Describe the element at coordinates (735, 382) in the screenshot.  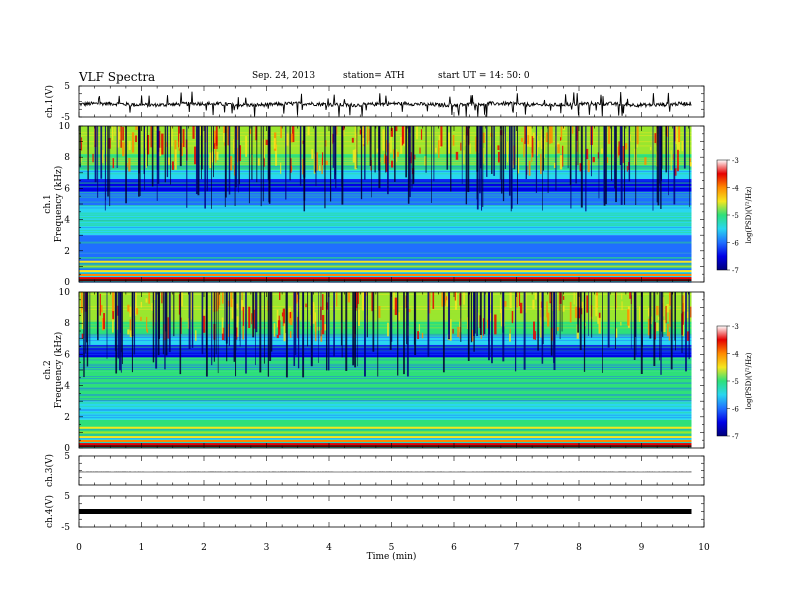
I see `ch2_spec-colorbar-tick-label: -5` at that location.